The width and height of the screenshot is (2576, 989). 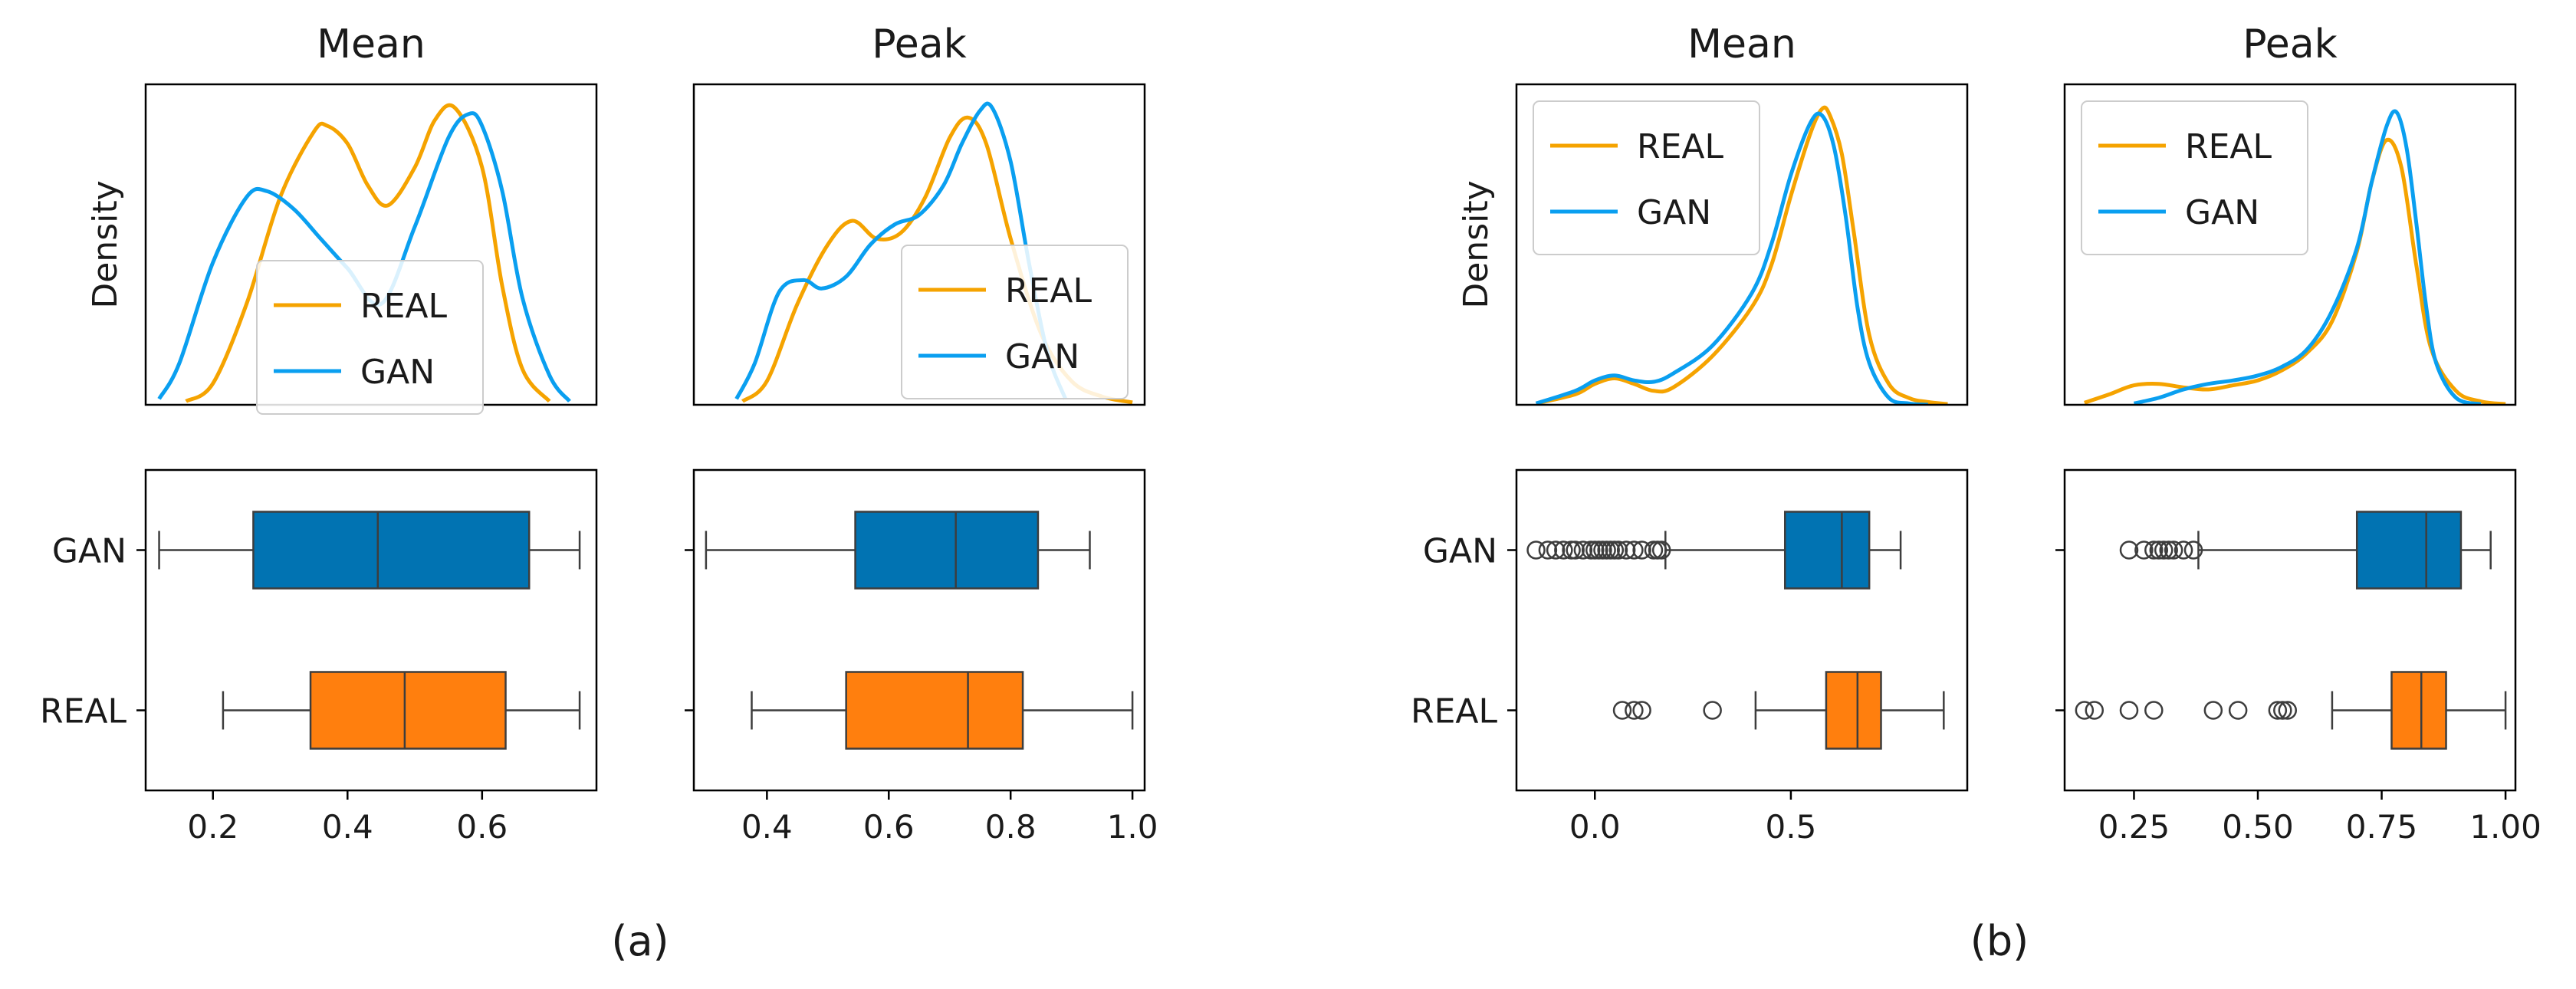 What do you see at coordinates (1132, 827) in the screenshot?
I see `x-tick-label: 1.0` at bounding box center [1132, 827].